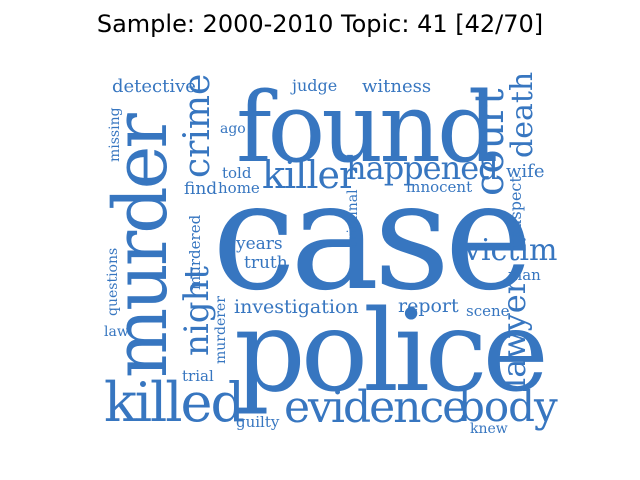  What do you see at coordinates (201, 189) in the screenshot?
I see `word-find: find` at bounding box center [201, 189].